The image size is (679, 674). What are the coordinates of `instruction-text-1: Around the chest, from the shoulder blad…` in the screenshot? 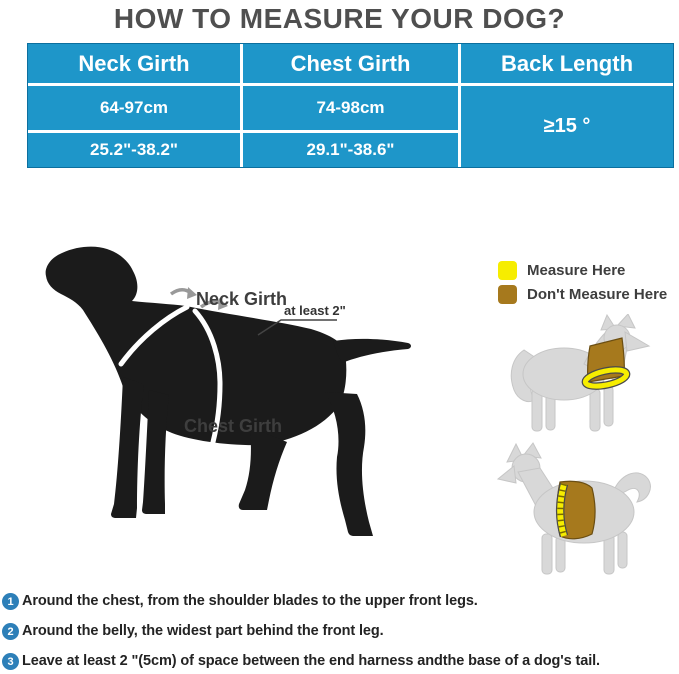 It's located at (250, 601).